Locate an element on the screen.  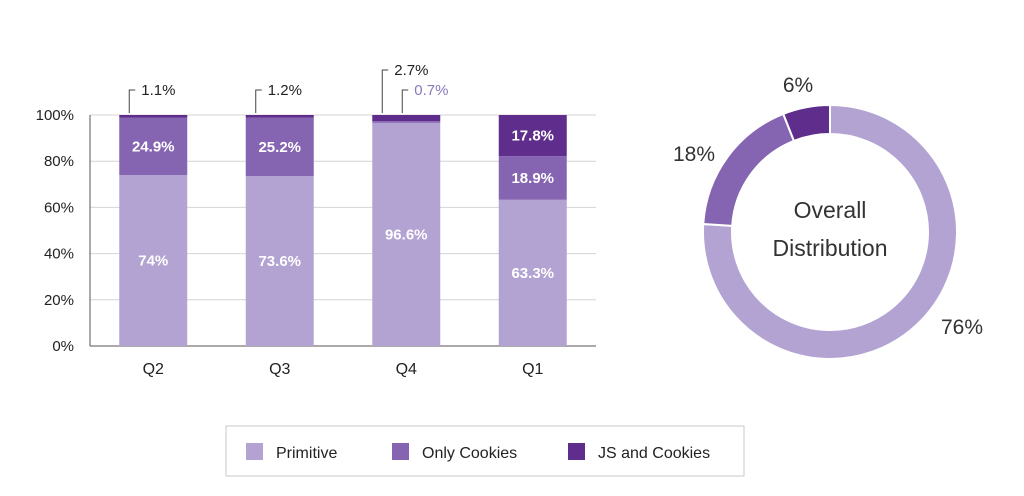
bar-primitive-q1 is located at coordinates (532, 272).